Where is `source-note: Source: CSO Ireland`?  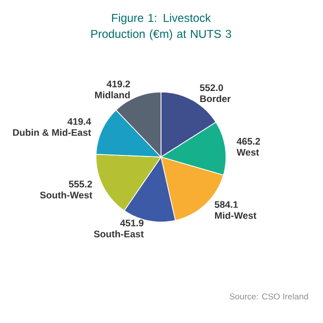
source-note: Source: CSO Ireland is located at coordinates (269, 296).